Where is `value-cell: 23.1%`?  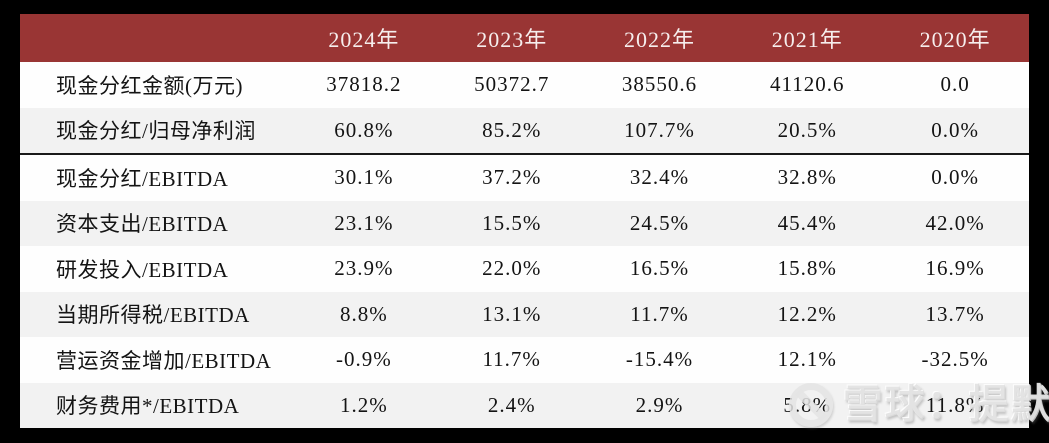 value-cell: 23.1% is located at coordinates (364, 222).